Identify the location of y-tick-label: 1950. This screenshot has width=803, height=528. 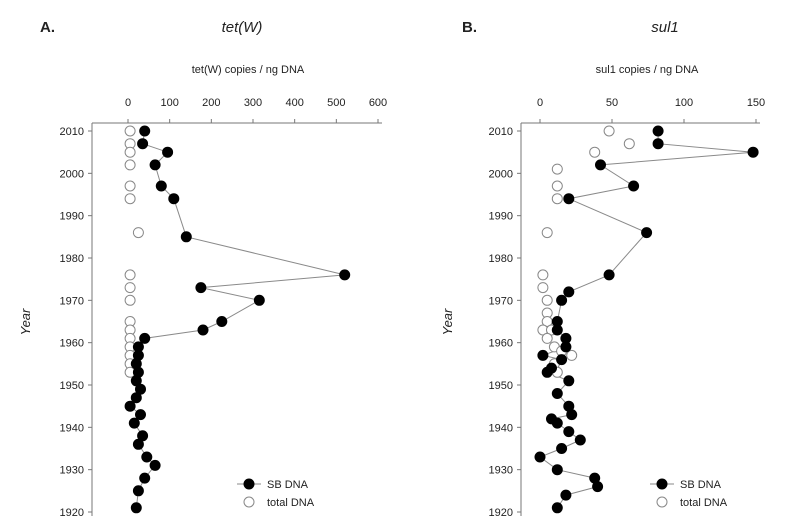
(501, 386).